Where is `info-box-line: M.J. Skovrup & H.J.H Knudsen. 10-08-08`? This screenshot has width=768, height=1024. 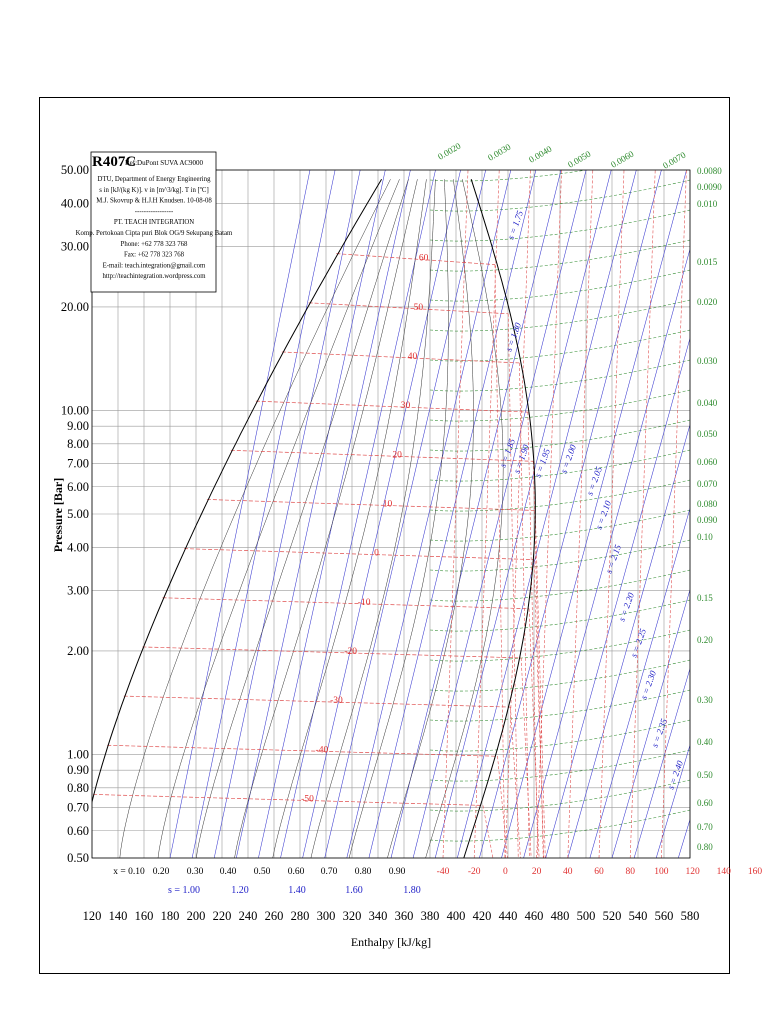
info-box-line: M.J. Skovrup & H.J.H Knudsen. 10-08-08 is located at coordinates (154, 201).